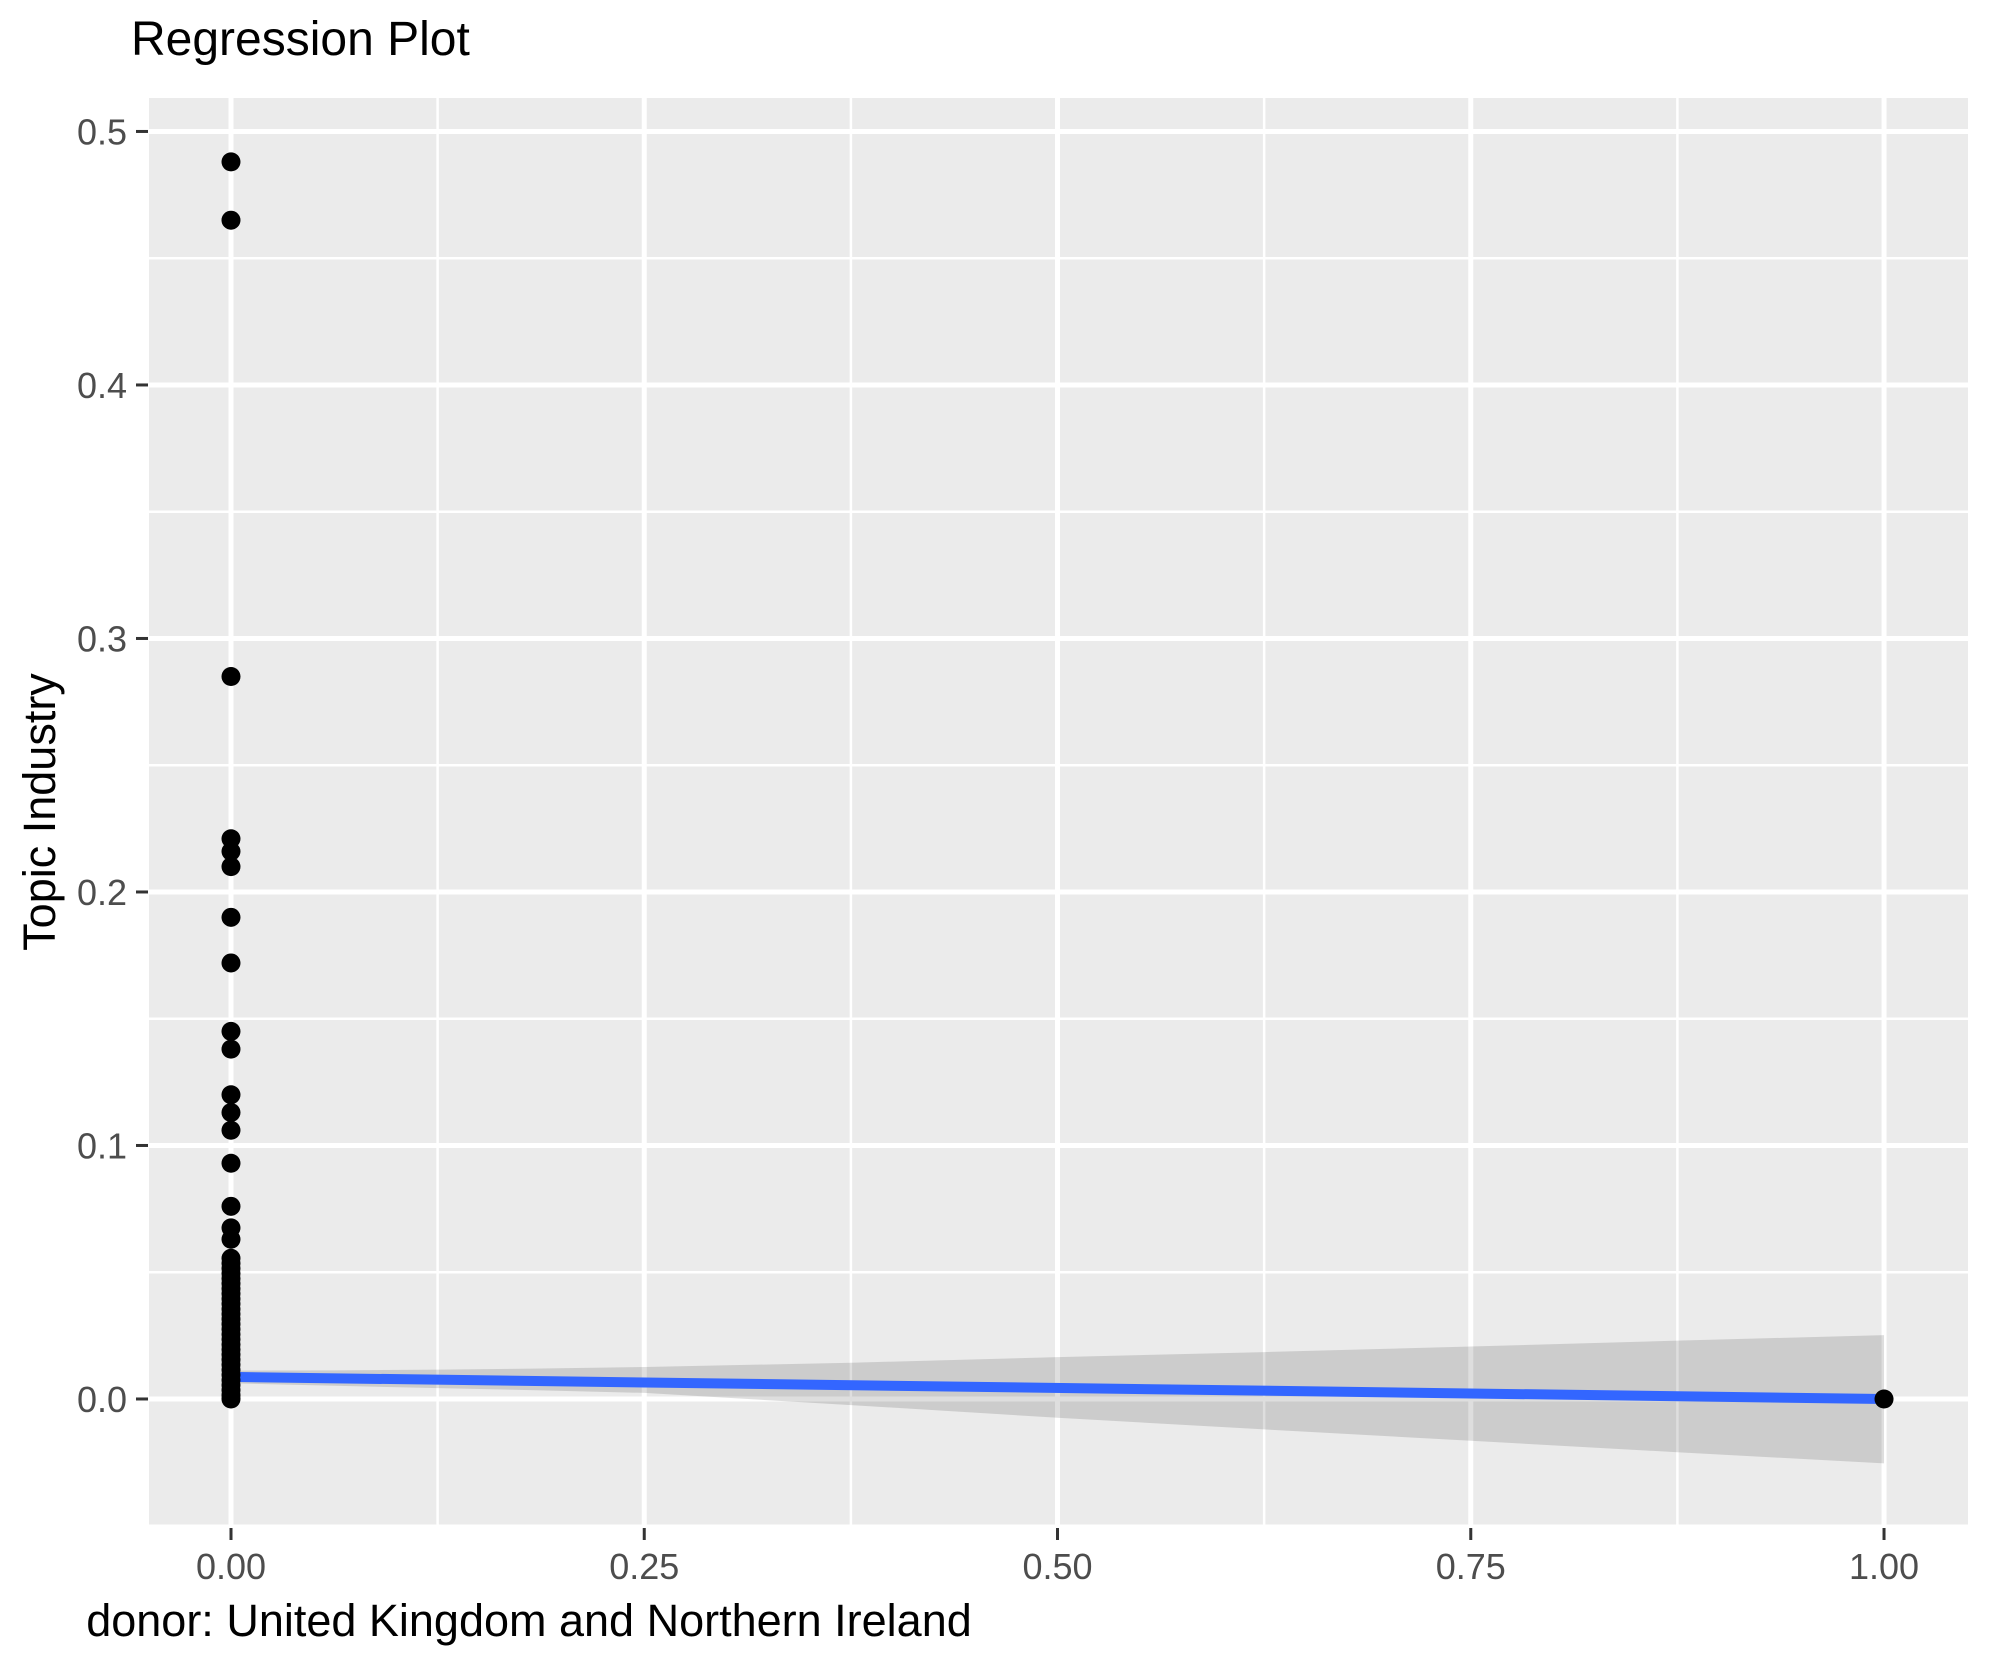 The width and height of the screenshot is (1990, 1665). What do you see at coordinates (1471, 1566) in the screenshot?
I see `x-tick-label: 0.75` at bounding box center [1471, 1566].